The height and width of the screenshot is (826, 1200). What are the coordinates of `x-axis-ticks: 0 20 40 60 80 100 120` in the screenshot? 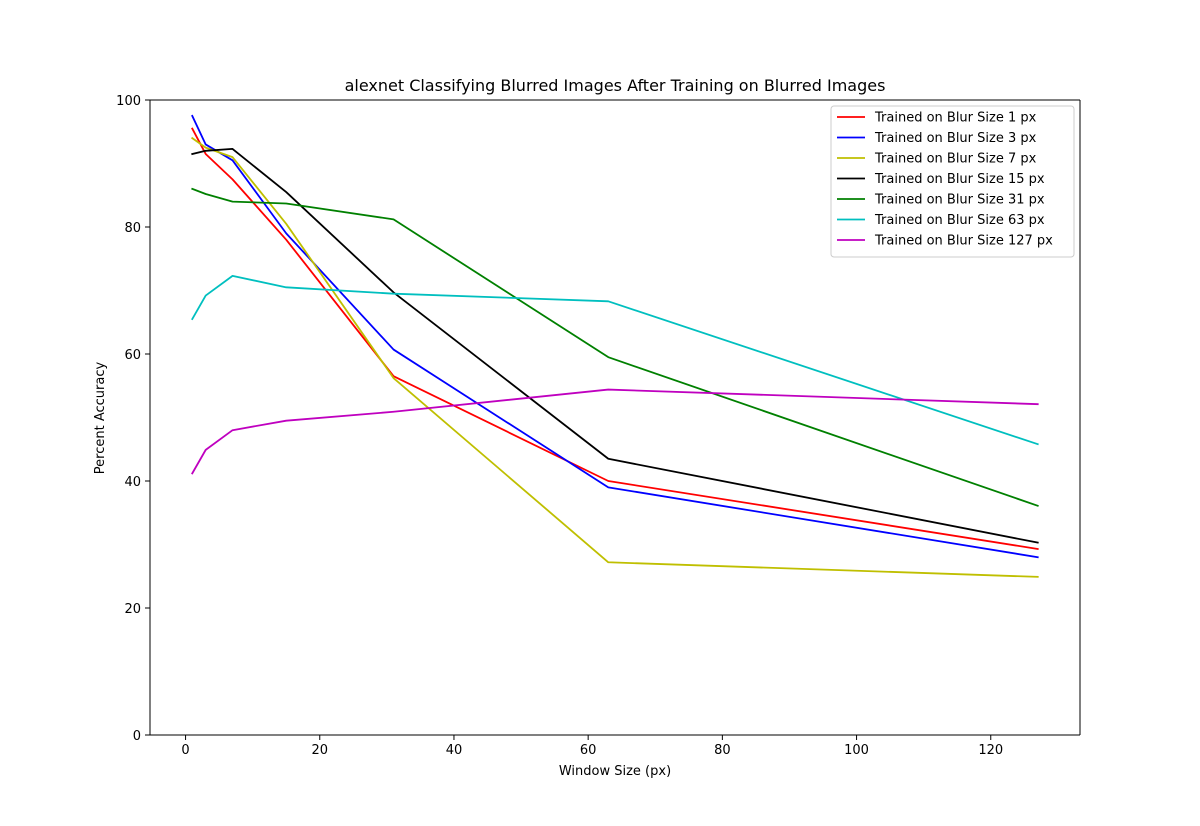 It's located at (592, 746).